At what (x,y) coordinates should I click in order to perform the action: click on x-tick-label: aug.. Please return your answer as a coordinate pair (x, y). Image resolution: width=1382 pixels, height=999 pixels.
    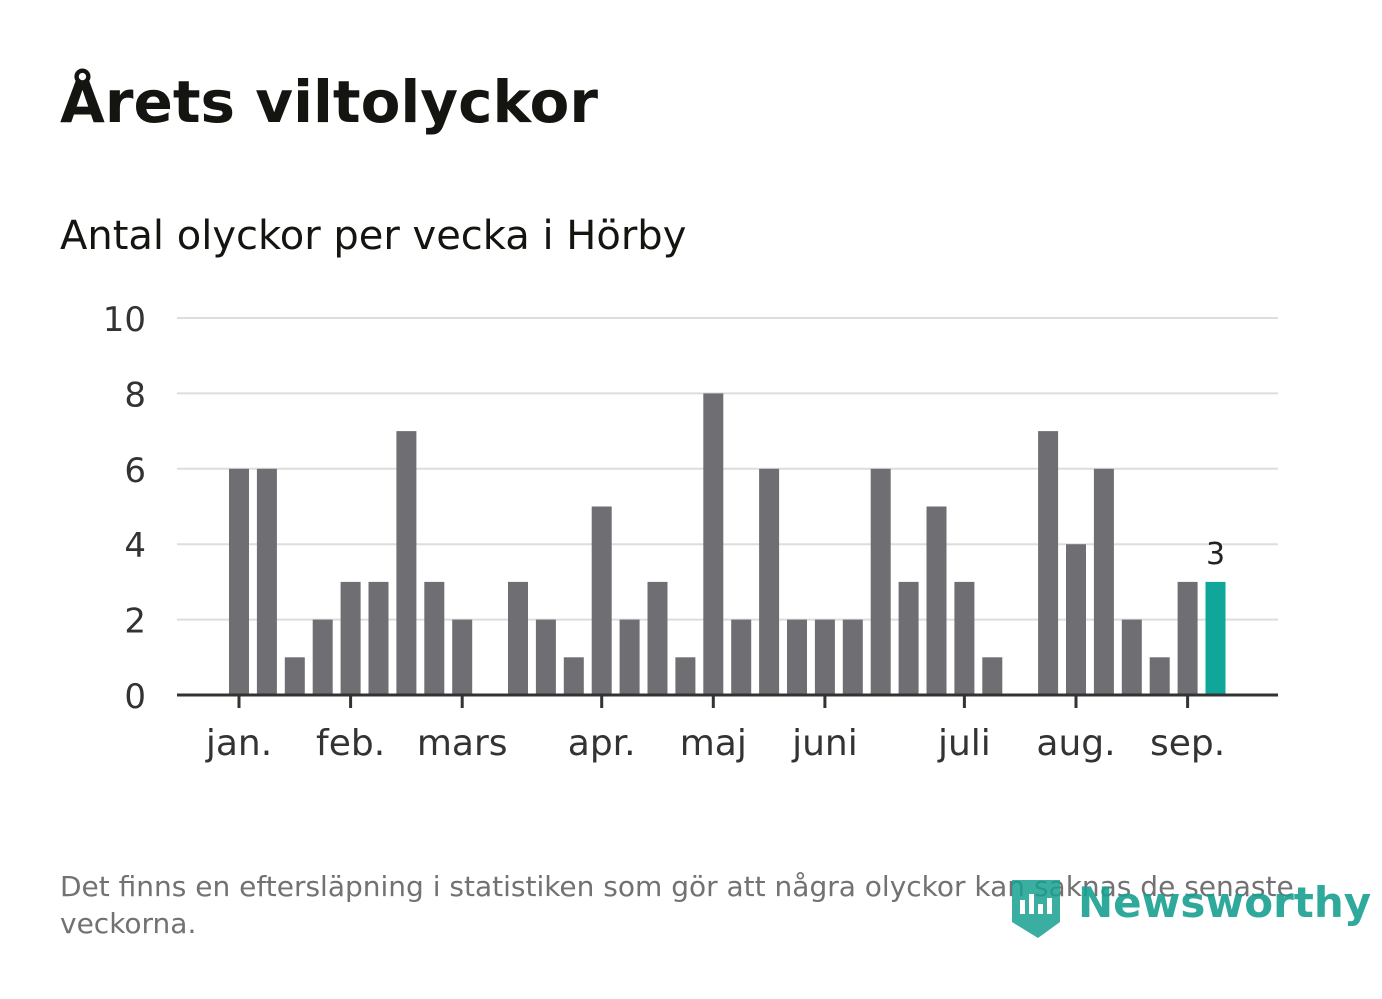
    Looking at the image, I should click on (1075, 743).